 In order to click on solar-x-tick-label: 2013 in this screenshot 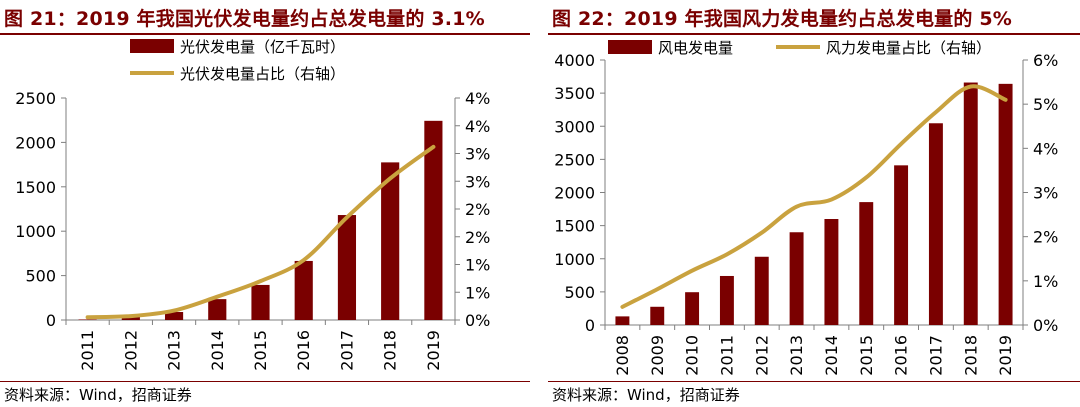, I will do `click(174, 350)`.